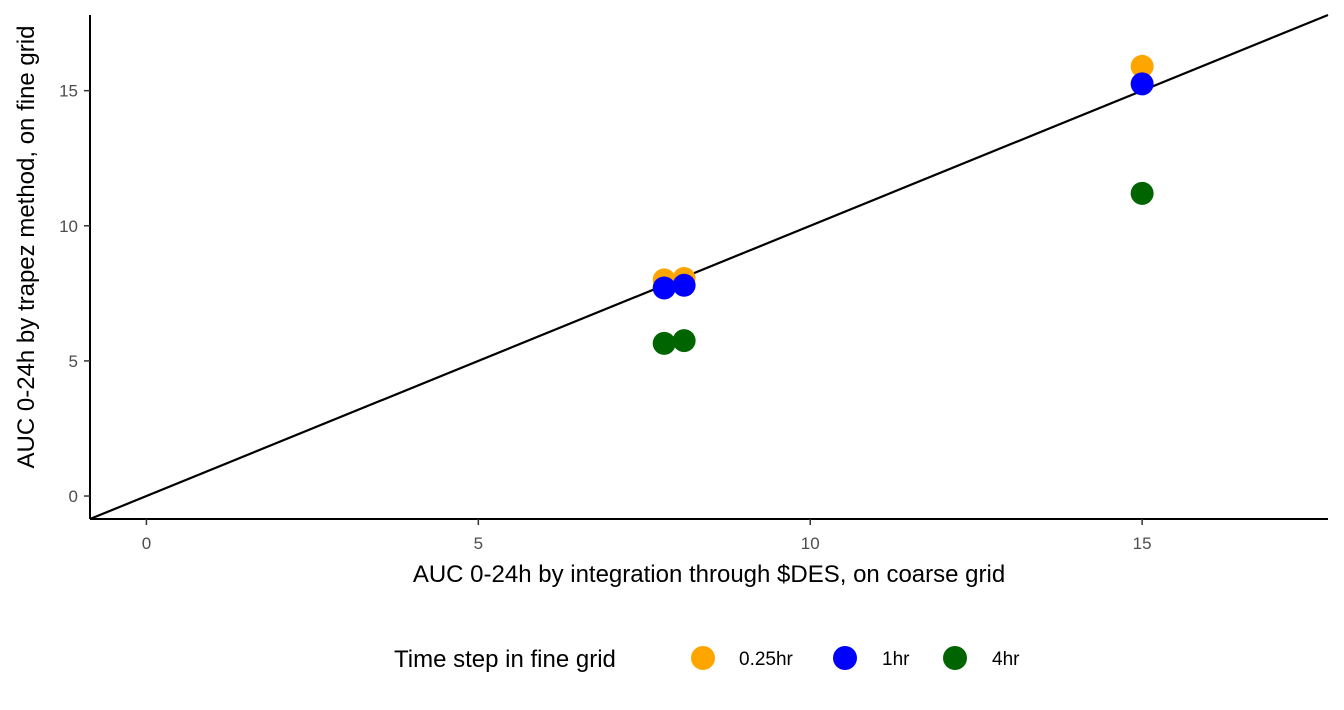 Image resolution: width=1344 pixels, height=710 pixels. I want to click on data-point-0.25hr-3, so click(1142, 66).